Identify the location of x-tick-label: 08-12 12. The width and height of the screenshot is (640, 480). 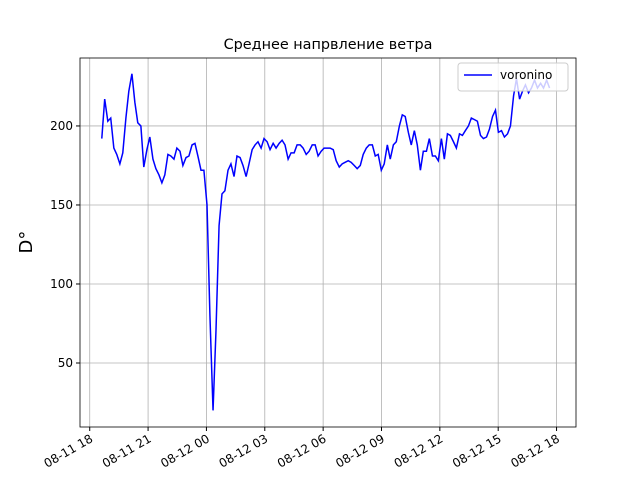
(419, 450).